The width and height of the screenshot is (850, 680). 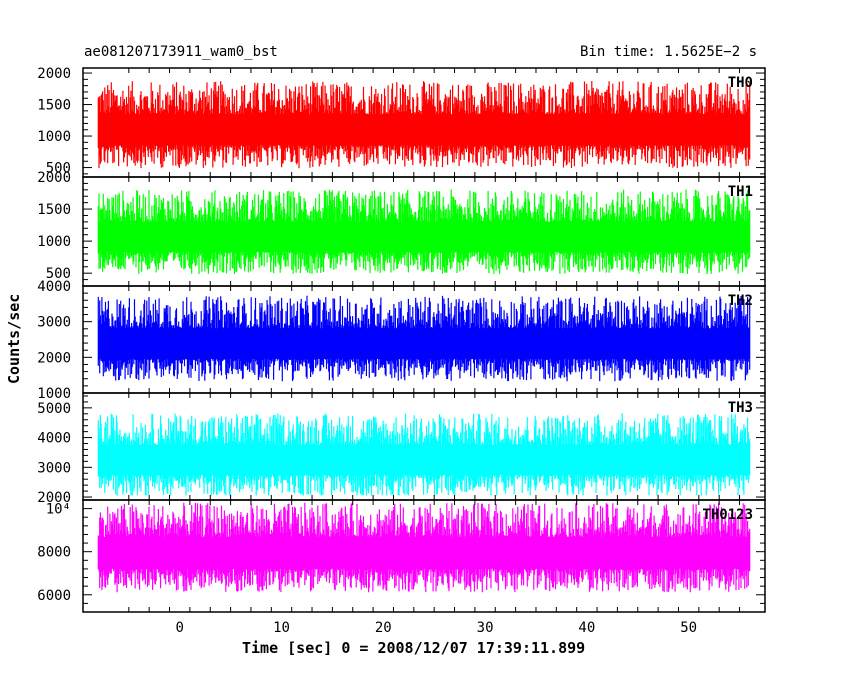 I want to click on series-th1-line, so click(x=424, y=231).